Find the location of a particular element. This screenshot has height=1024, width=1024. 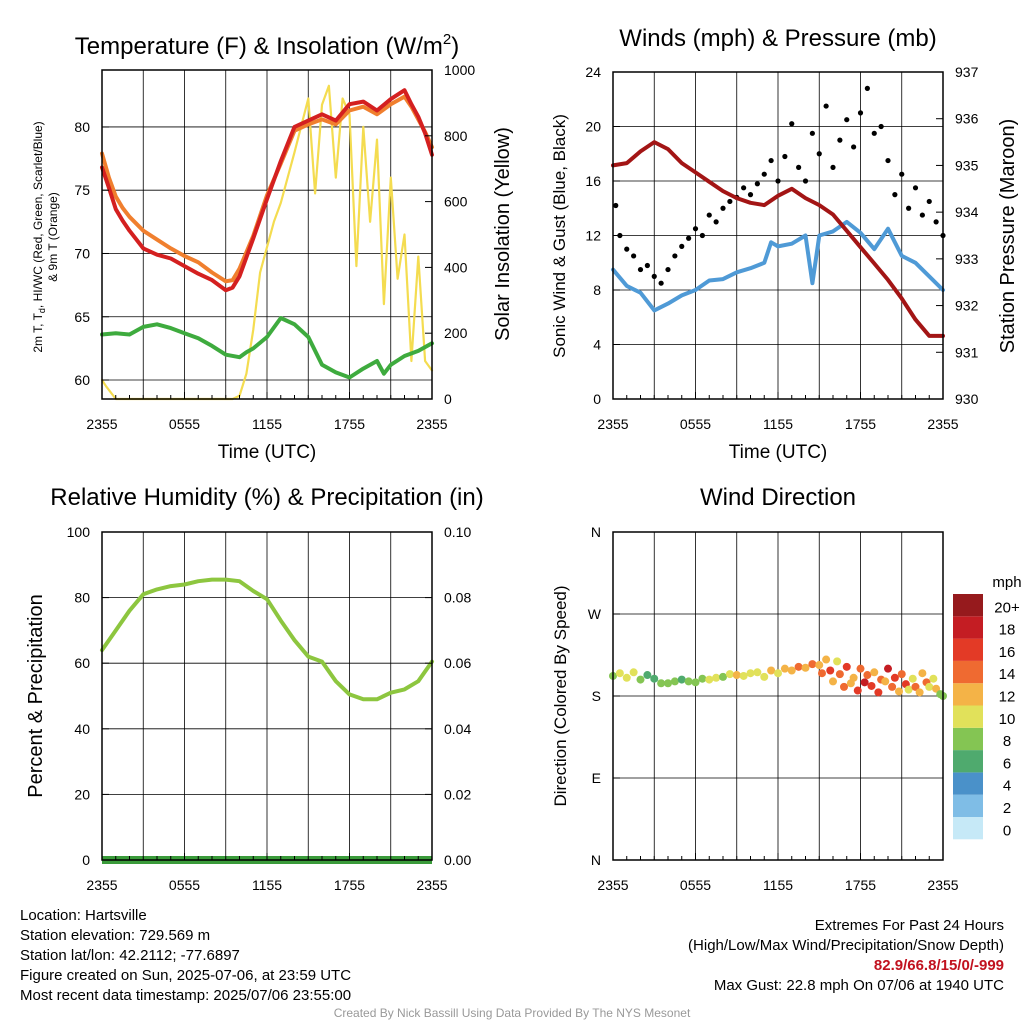

y-tick-label: E is located at coordinates (596, 778).